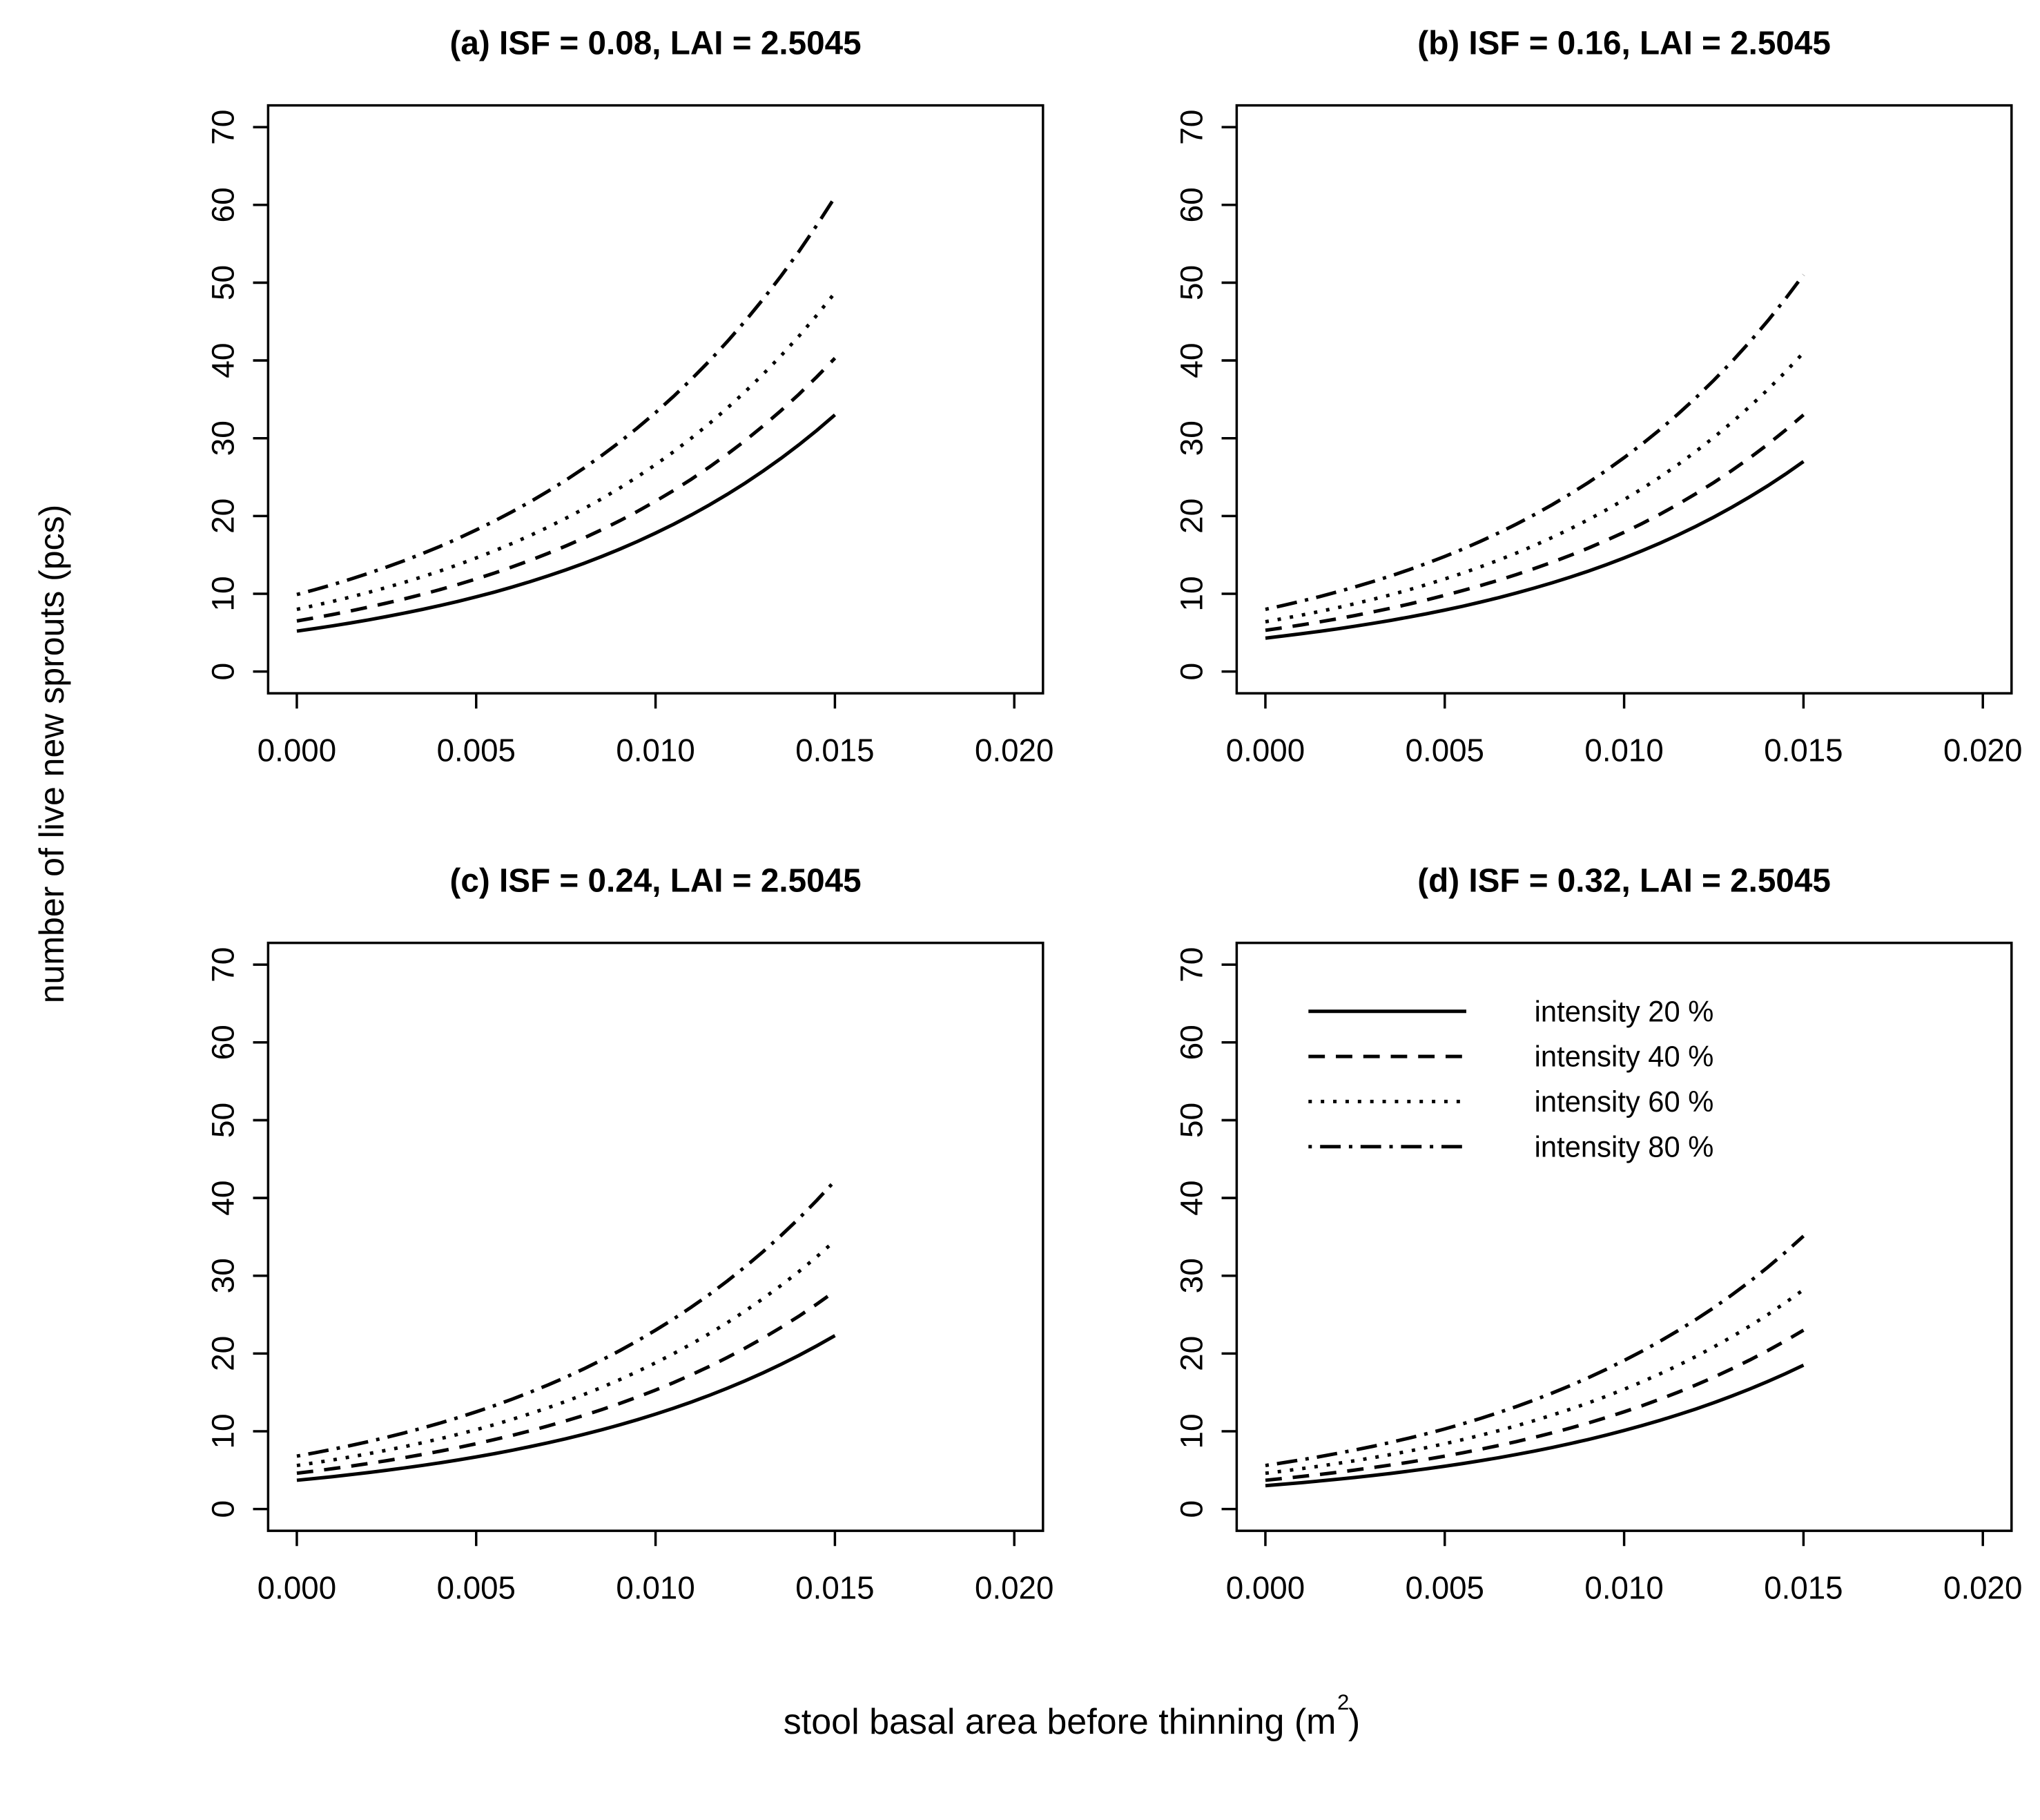 The height and width of the screenshot is (1820, 2040). Describe the element at coordinates (1623, 1056) in the screenshot. I see `legend-label-intensity-40: intensity 40 %` at that location.